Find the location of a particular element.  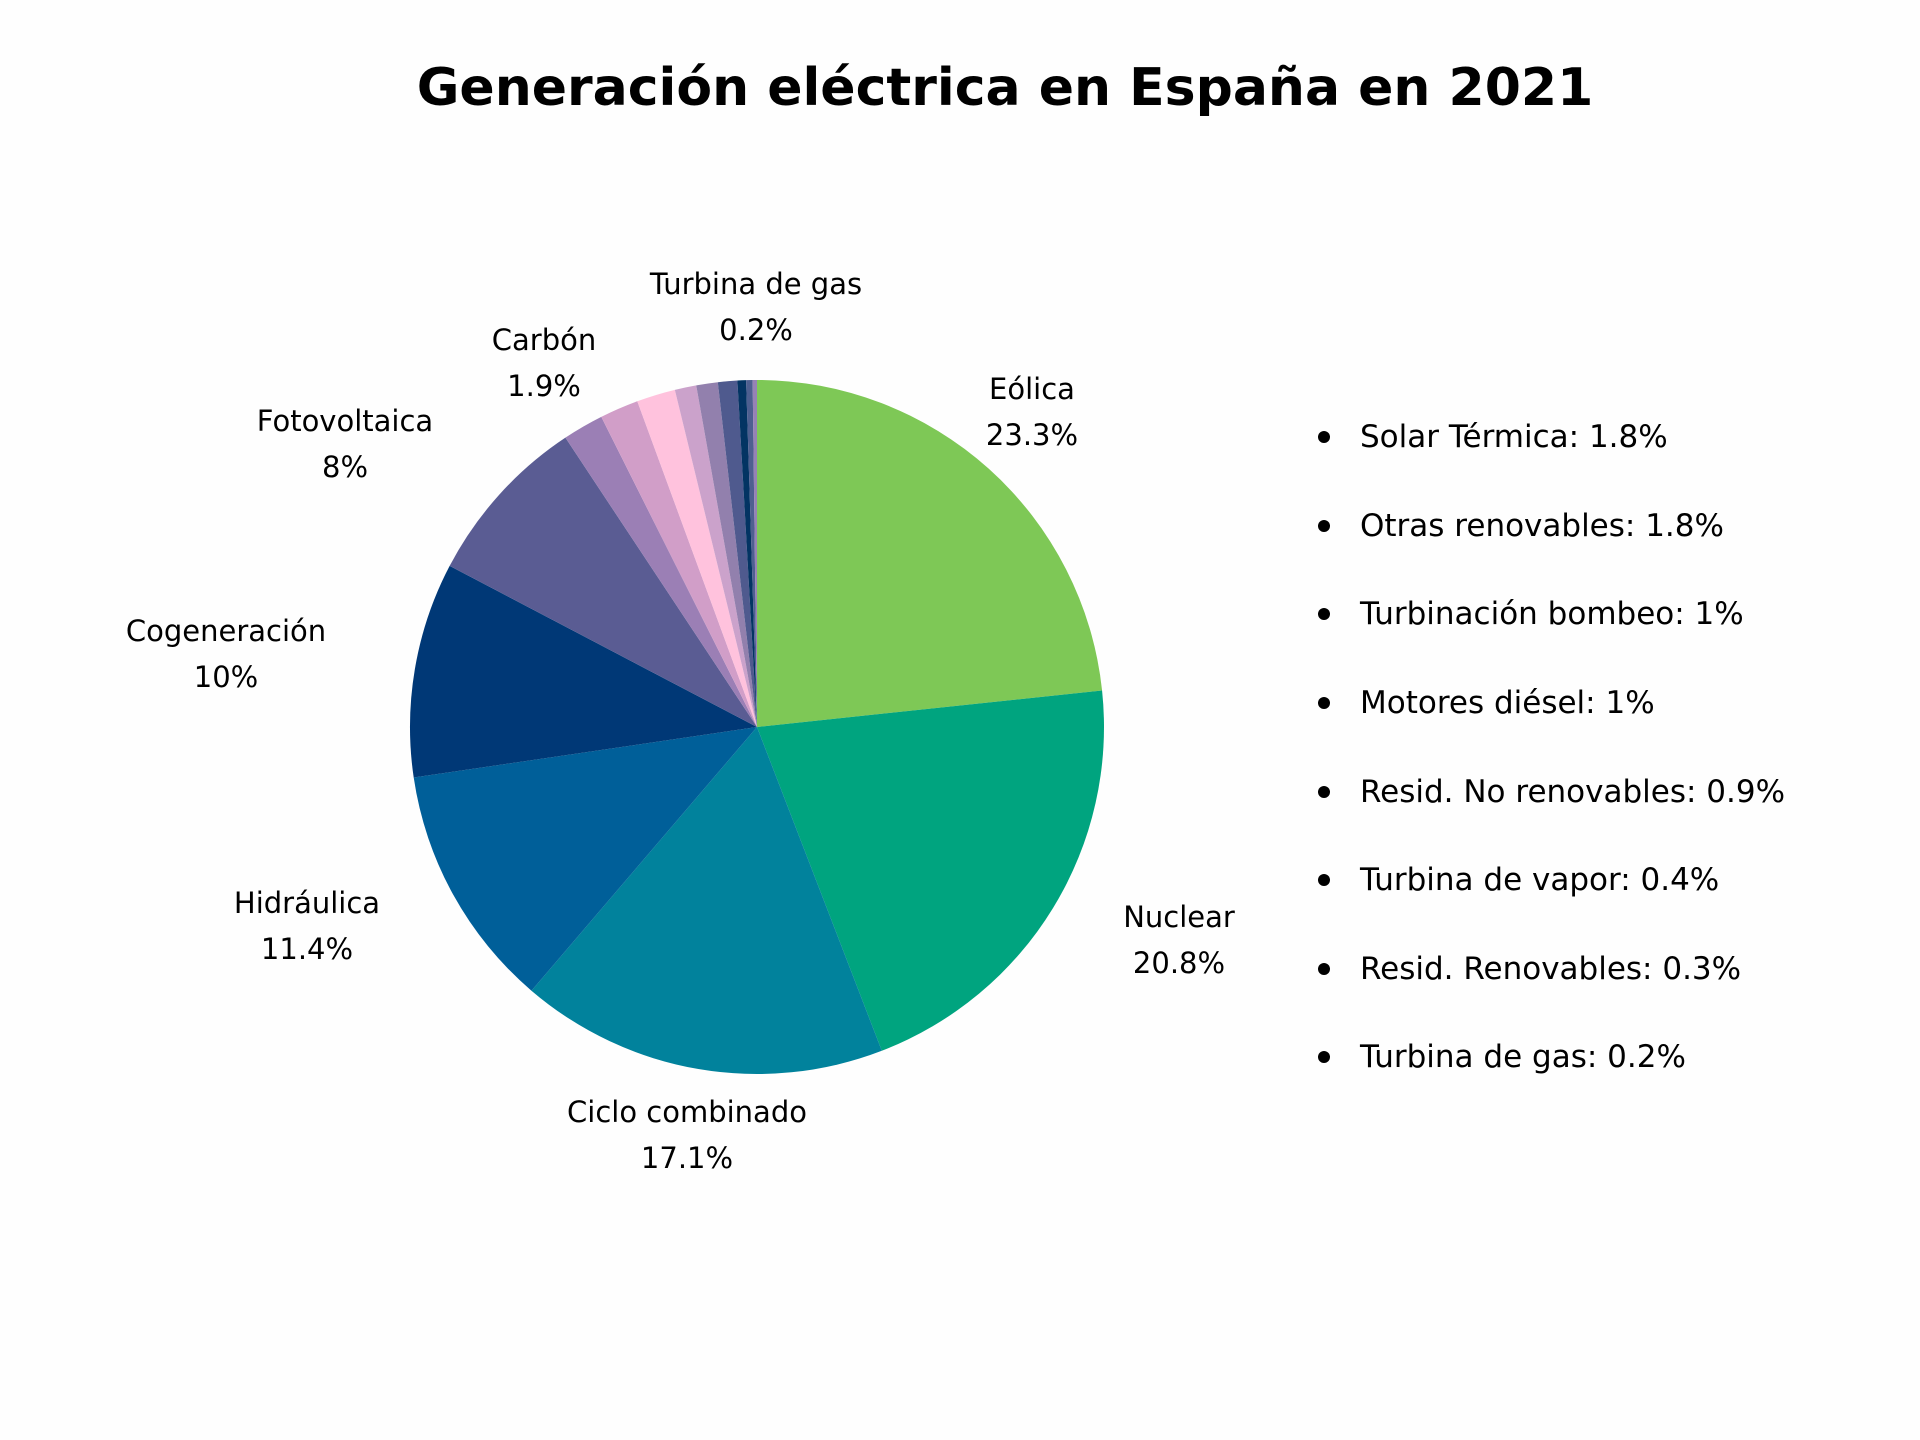

legend-item: Turbinación bombeo: 1% is located at coordinates (1551, 629).